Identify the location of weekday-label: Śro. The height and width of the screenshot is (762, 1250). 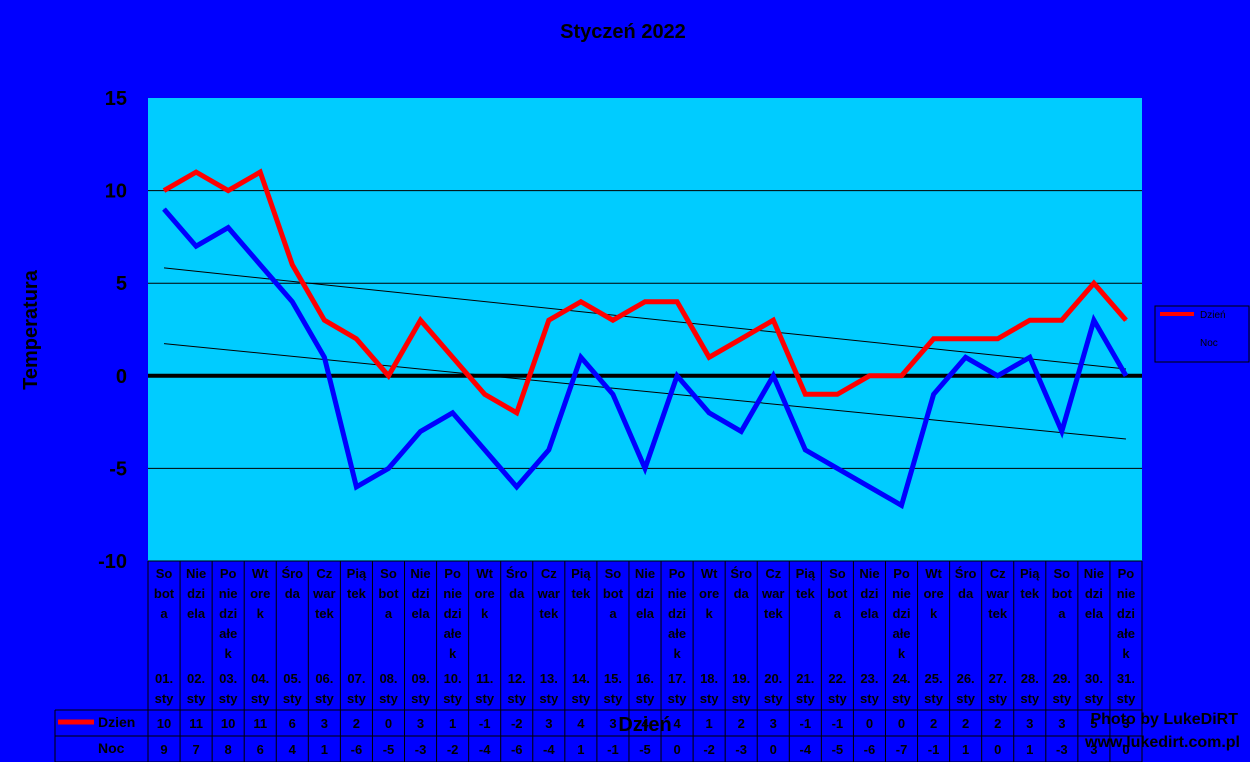
(517, 573).